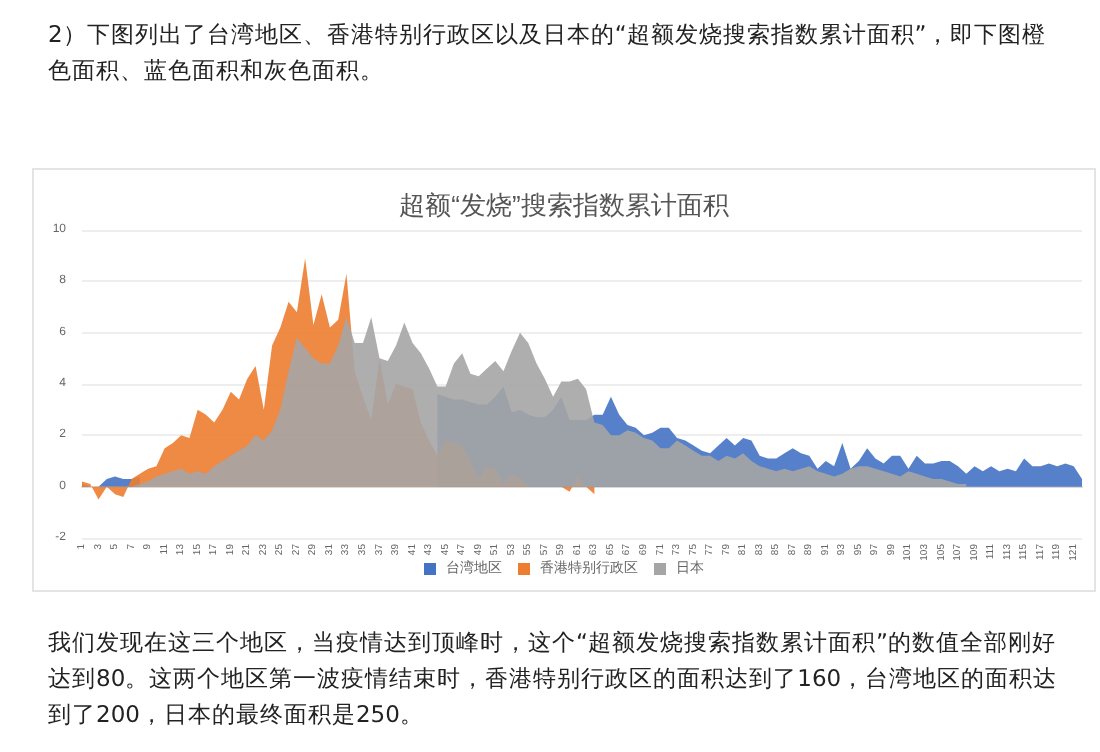 This screenshot has width=1100, height=752. I want to click on text: 2）下图列出了台湾地区、香港特别行政区以及日本的“超额发烧搜索指数累计面积”，即下图橙色面积、蓝色面积和灰色面积。, so click(548, 53).